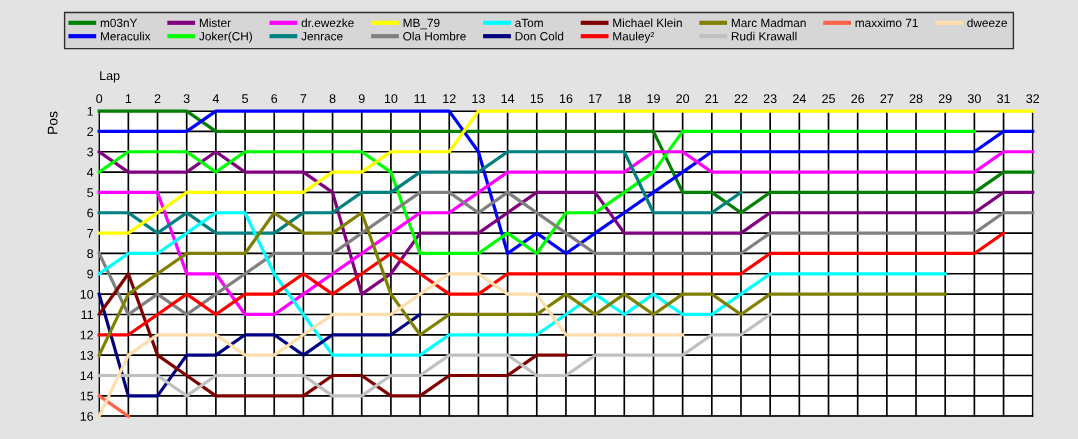 This screenshot has width=1078, height=439. What do you see at coordinates (508, 98) in the screenshot?
I see `x-tick-label: 14` at bounding box center [508, 98].